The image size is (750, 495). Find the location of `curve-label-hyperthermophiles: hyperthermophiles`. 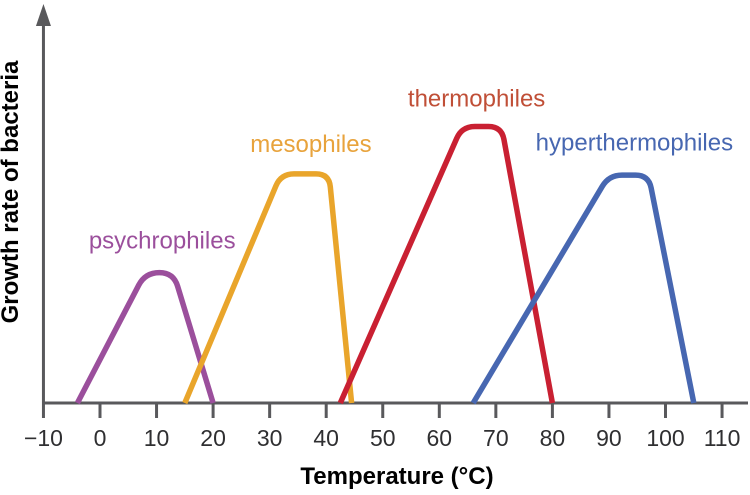

curve-label-hyperthermophiles: hyperthermophiles is located at coordinates (634, 143).